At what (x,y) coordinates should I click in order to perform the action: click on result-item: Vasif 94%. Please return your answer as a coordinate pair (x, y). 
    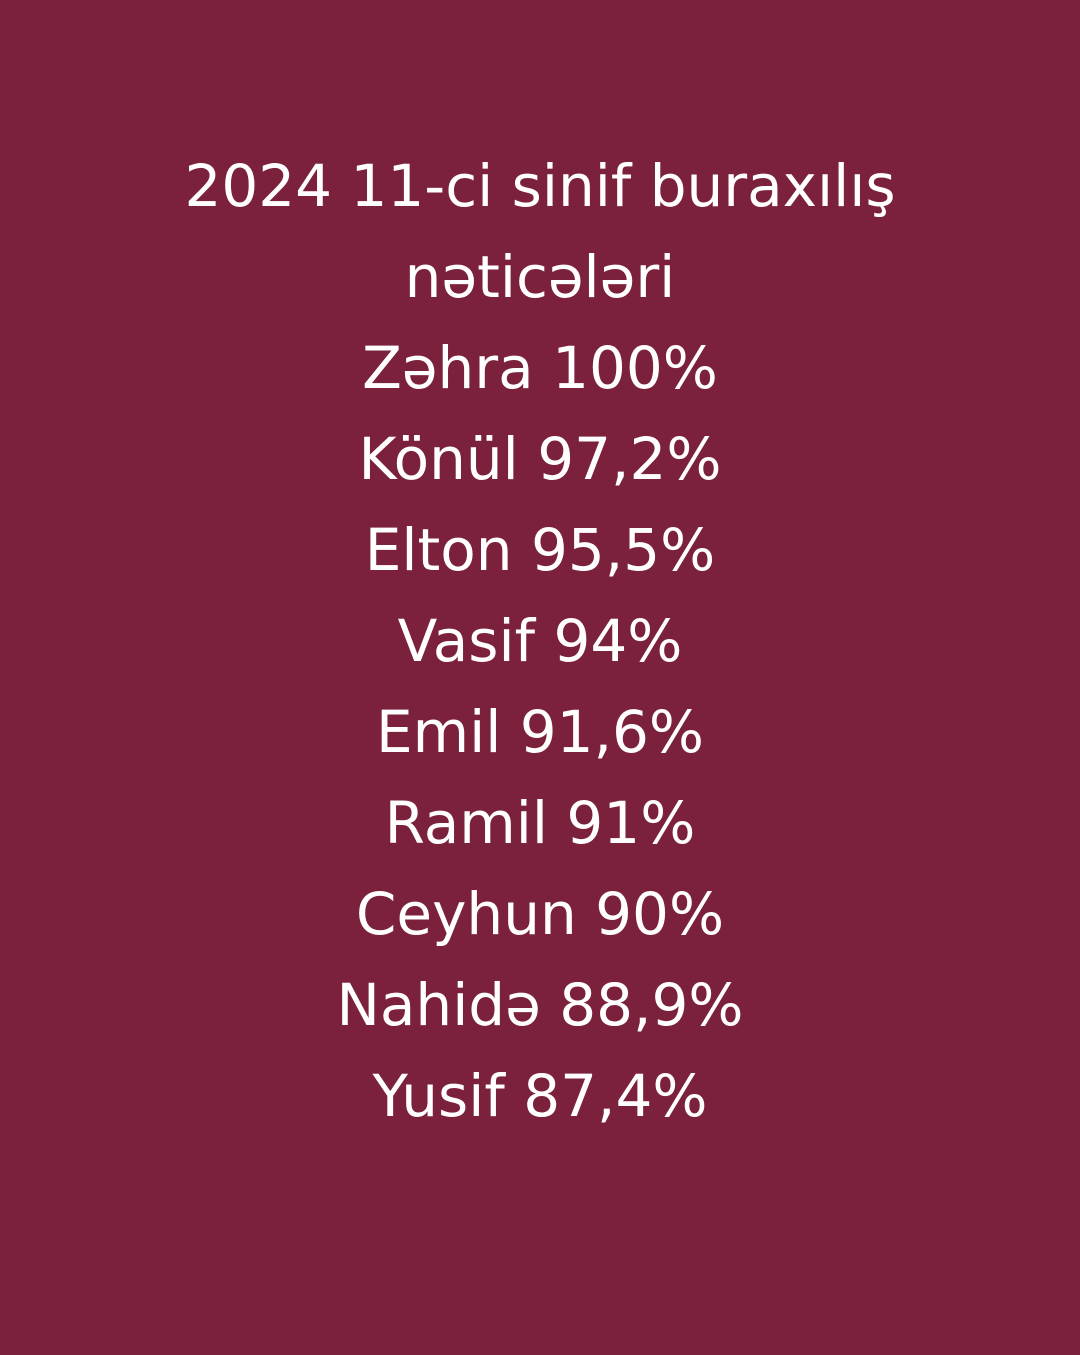
    Looking at the image, I should click on (540, 641).